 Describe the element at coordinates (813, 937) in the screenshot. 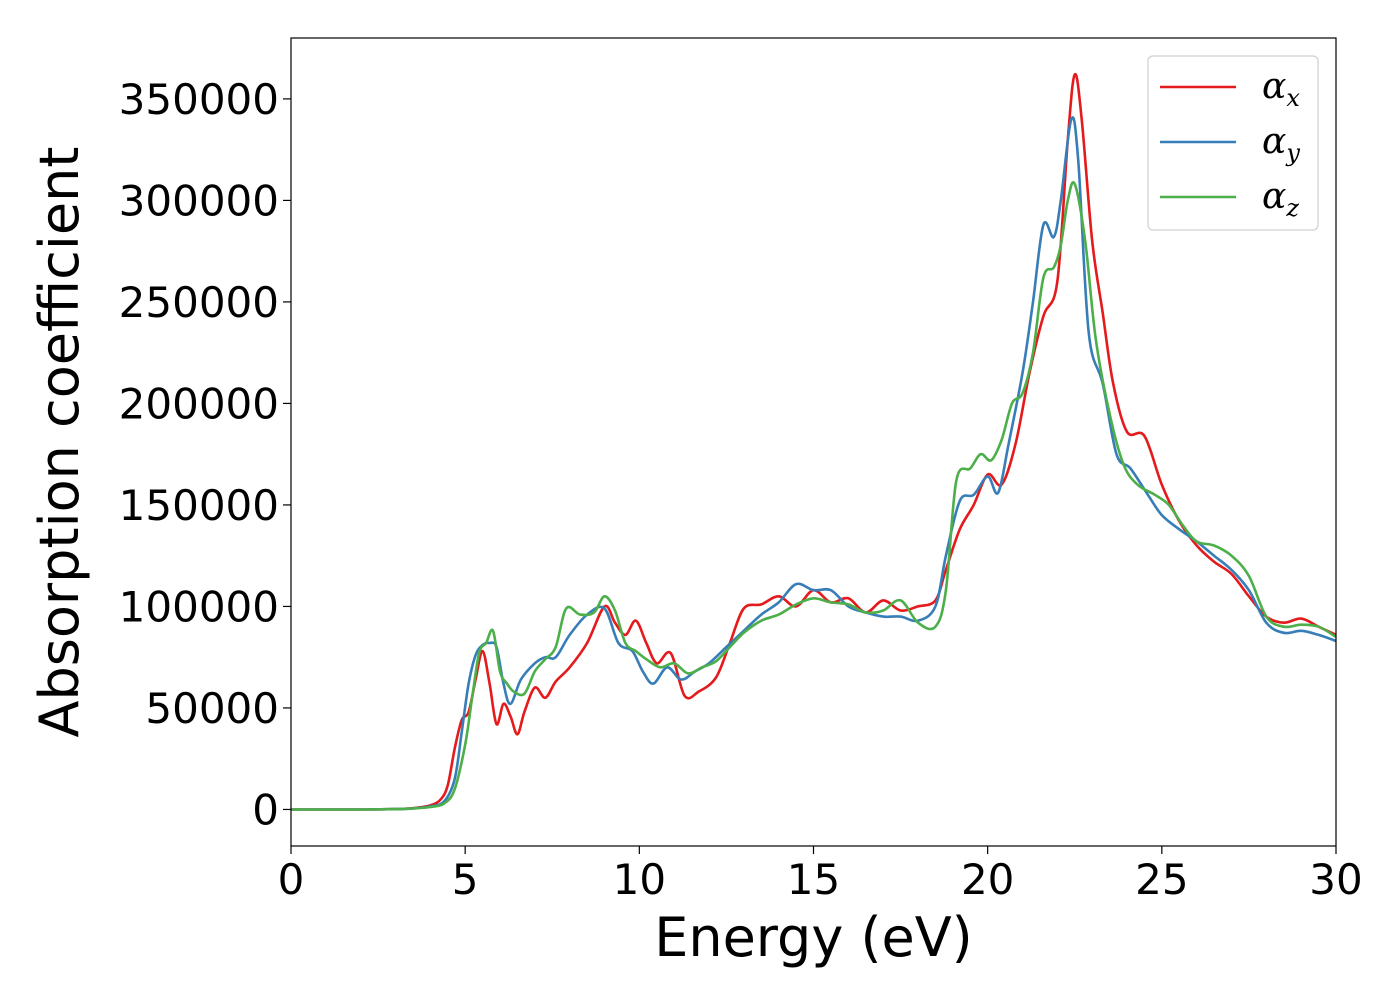

I see `x-axis-label: Energy (eV)` at that location.